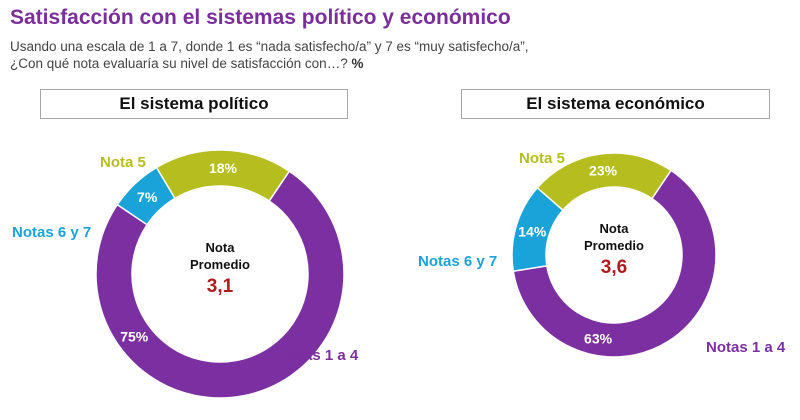  I want to click on center-average-value-1: 3,6, so click(614, 267).